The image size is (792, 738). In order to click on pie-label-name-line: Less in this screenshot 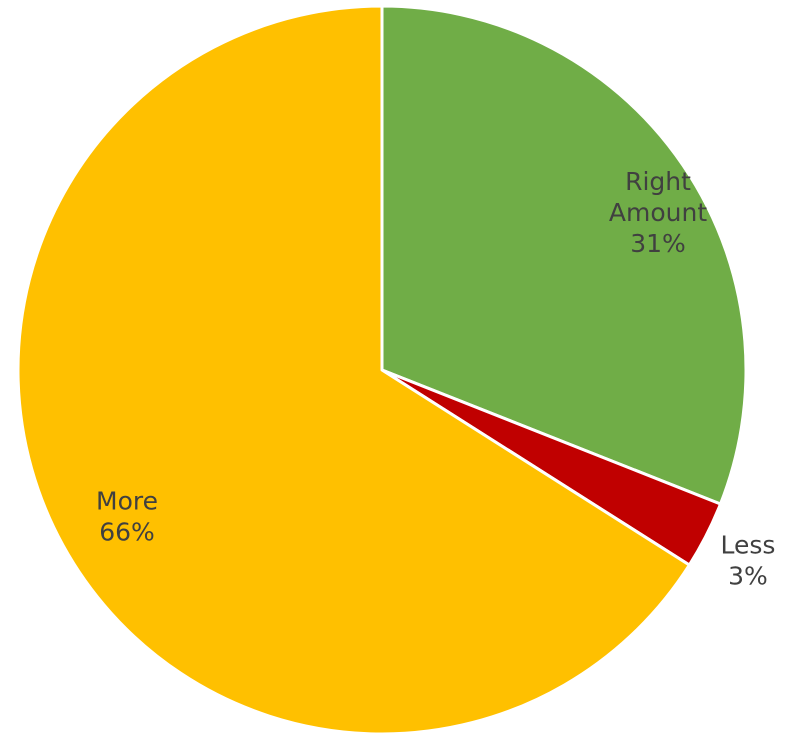, I will do `click(748, 545)`.